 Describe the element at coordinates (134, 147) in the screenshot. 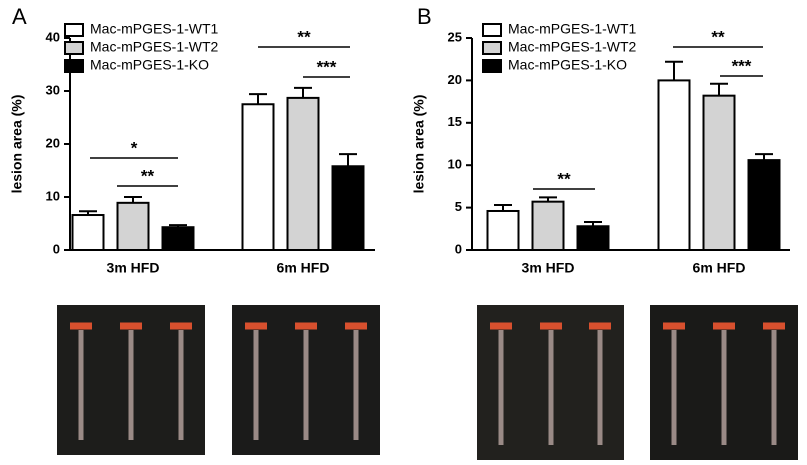

I see `significance-label: *` at that location.